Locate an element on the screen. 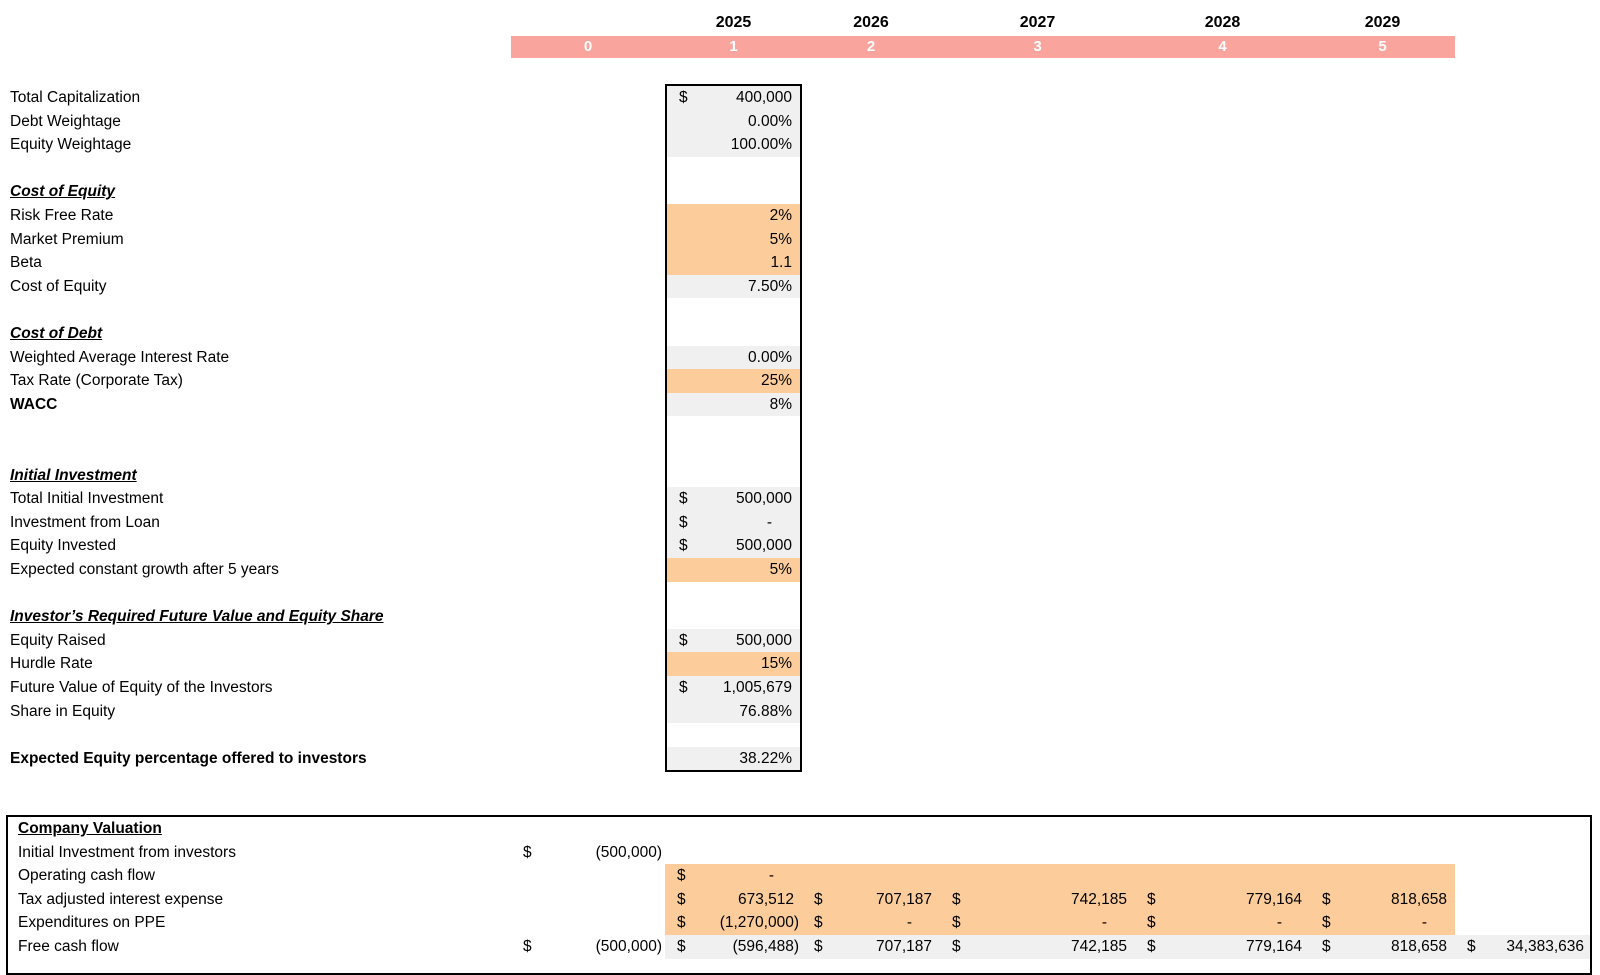  valuation-value-cell: $ (596,488) is located at coordinates (733, 947).